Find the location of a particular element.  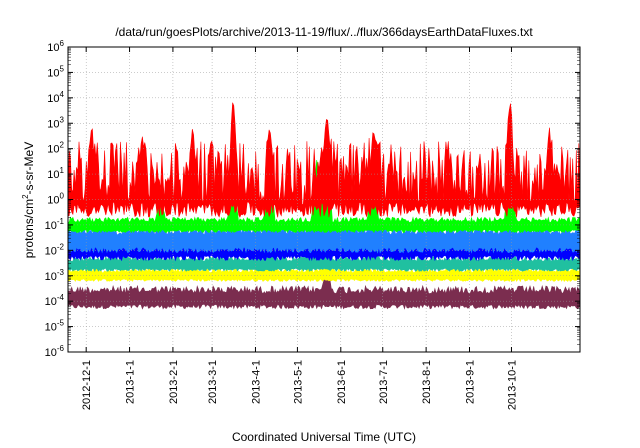

x-tick-label: 2013-8-1 is located at coordinates (427, 382).